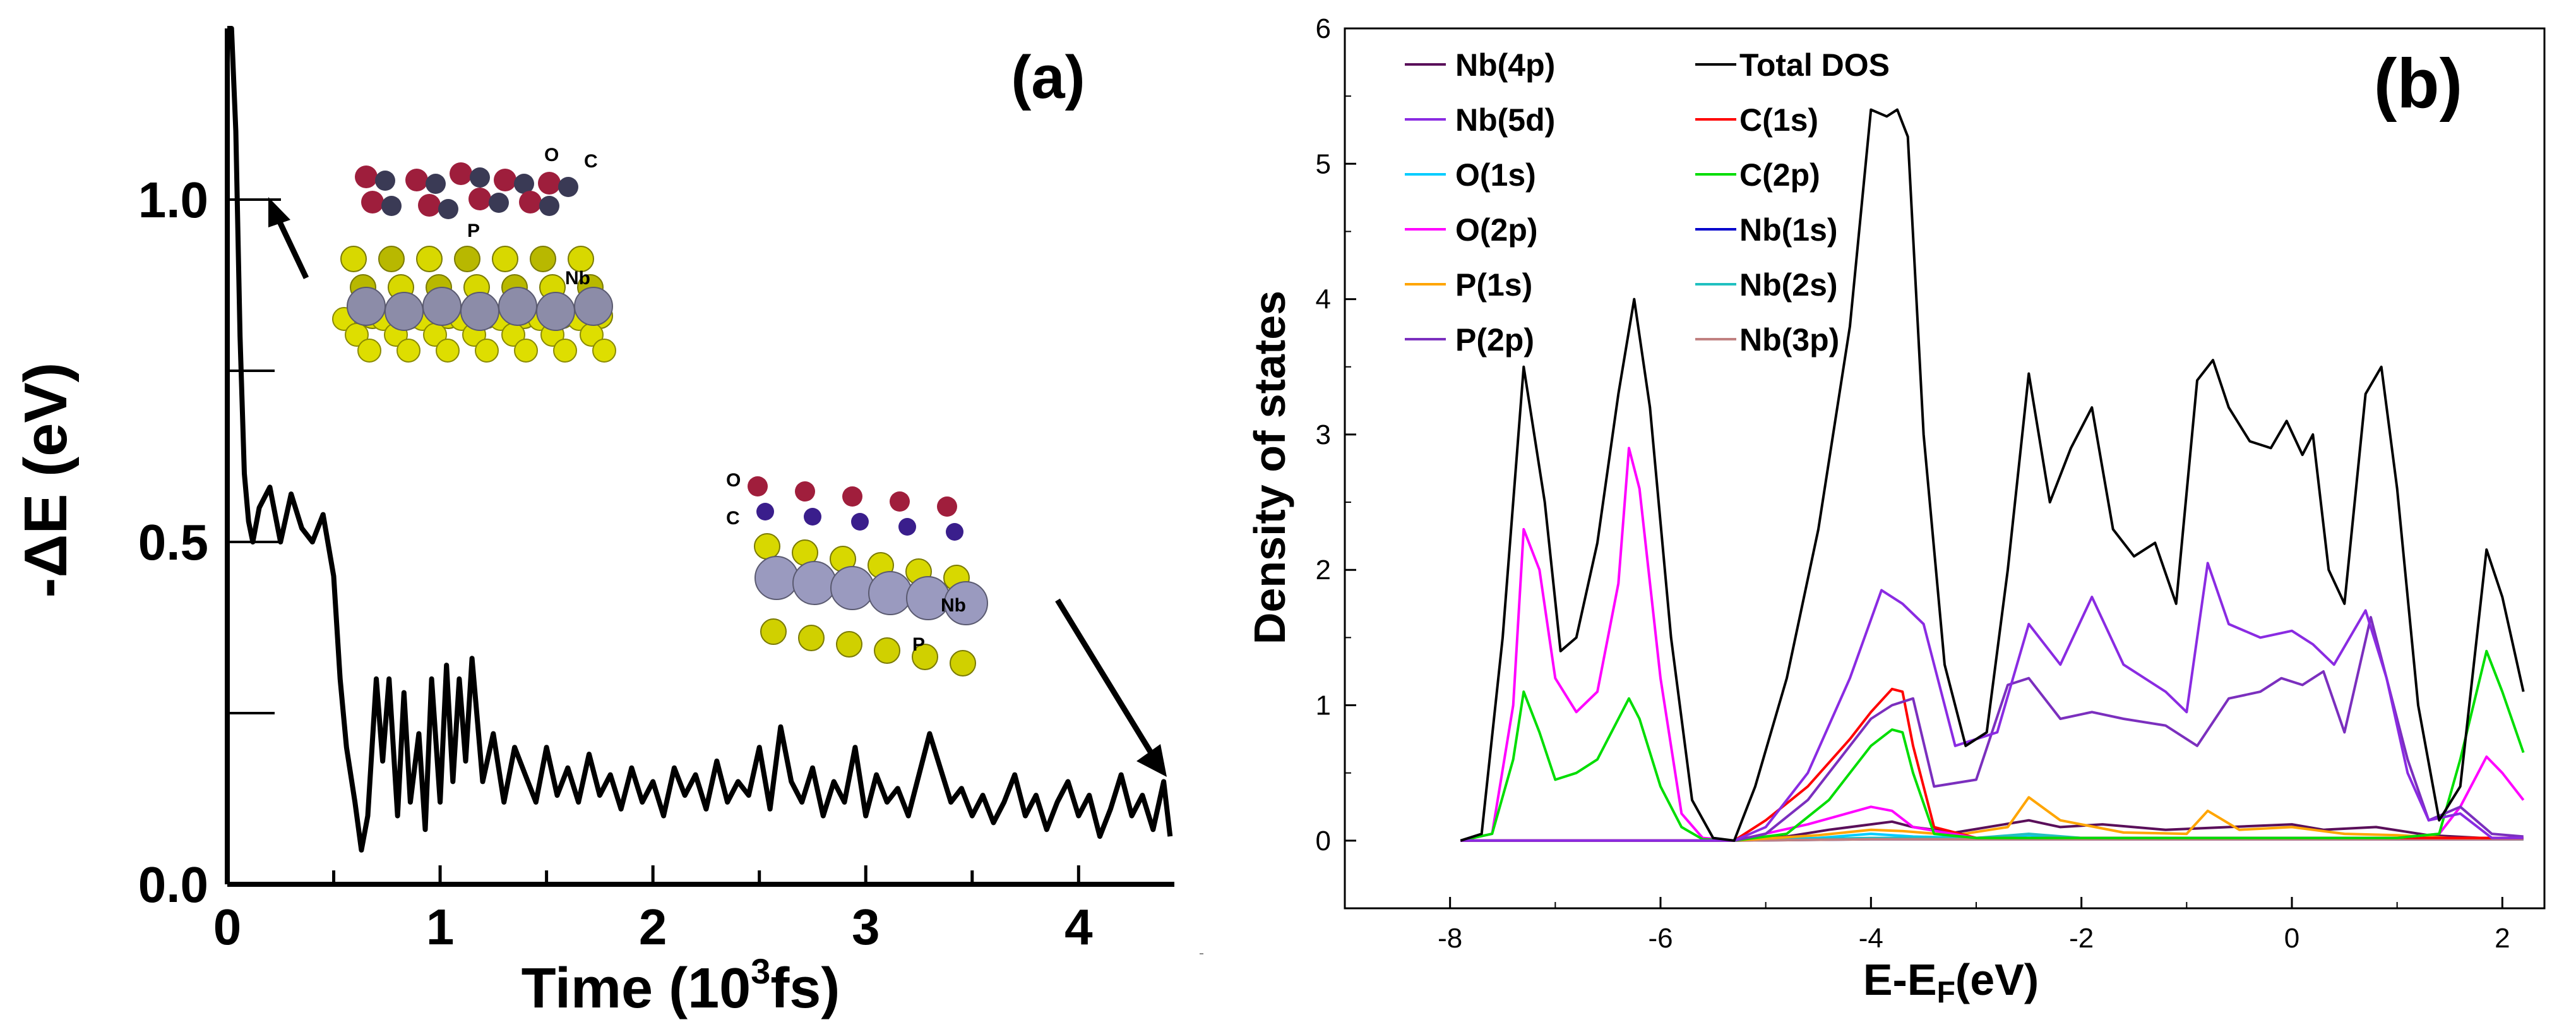 The height and width of the screenshot is (1034, 2576). What do you see at coordinates (1078, 927) in the screenshot?
I see `panel-a-x-tick-label: 4` at bounding box center [1078, 927].